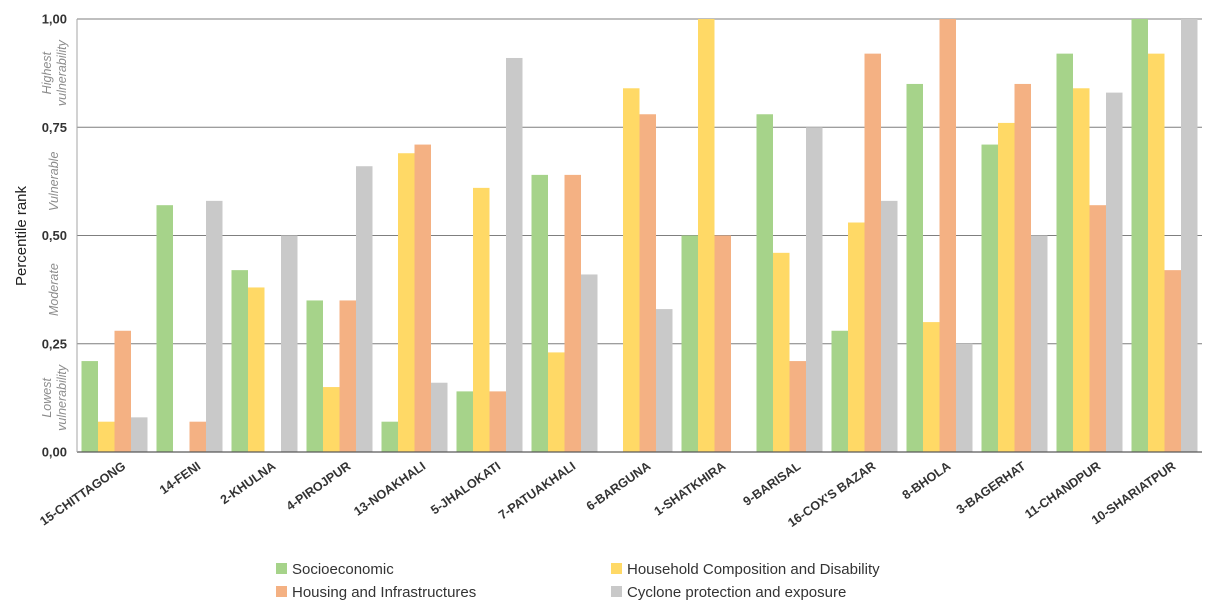 The width and height of the screenshot is (1206, 609). Describe the element at coordinates (690, 489) in the screenshot. I see `x-tick-label: 1-SHATKHIRA` at that location.